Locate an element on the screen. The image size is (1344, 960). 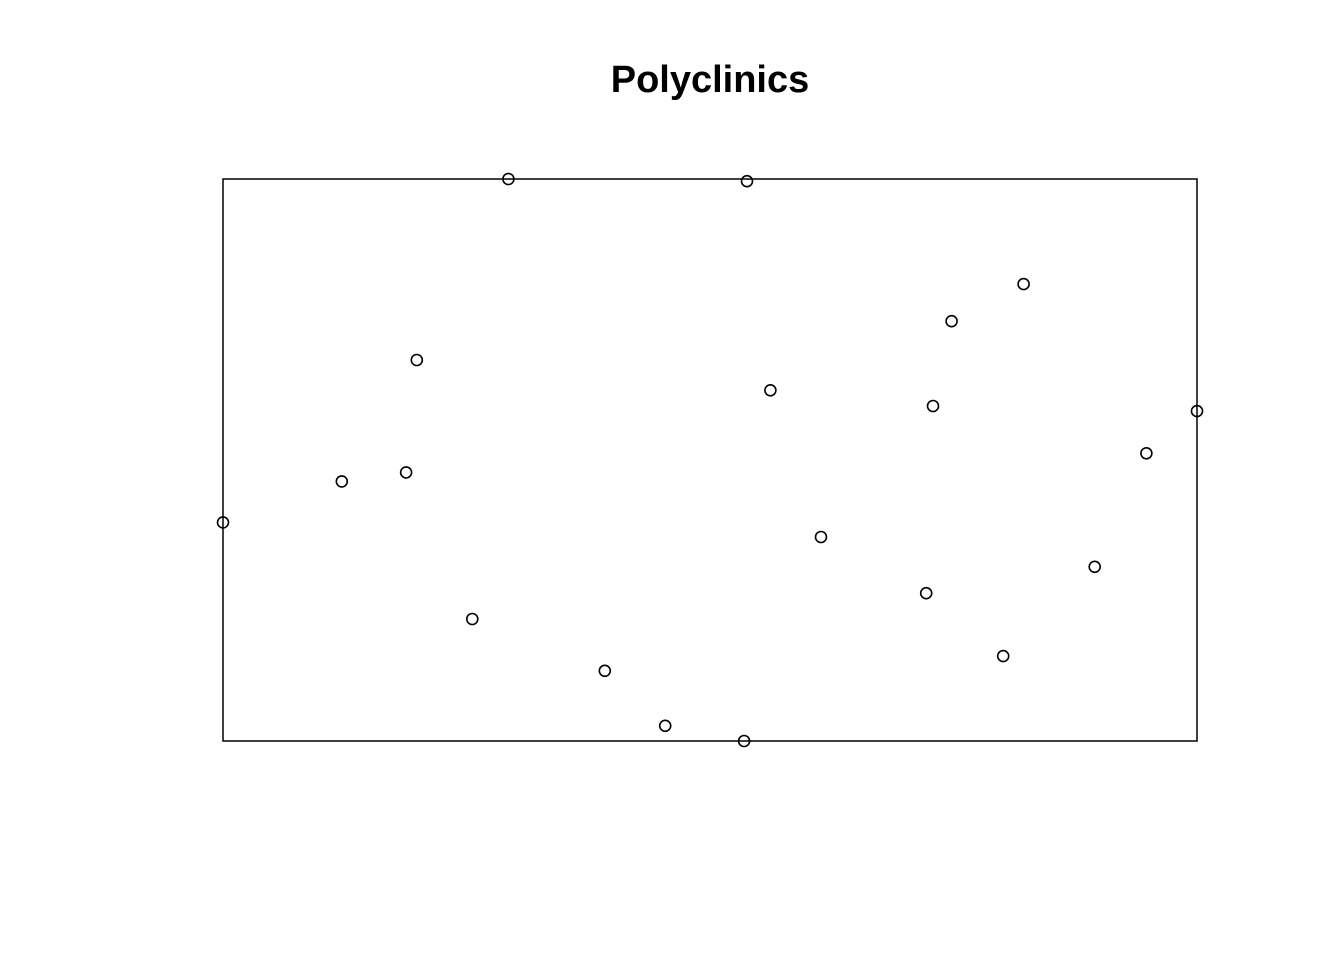
chart-title: Polyclinics is located at coordinates (710, 80).